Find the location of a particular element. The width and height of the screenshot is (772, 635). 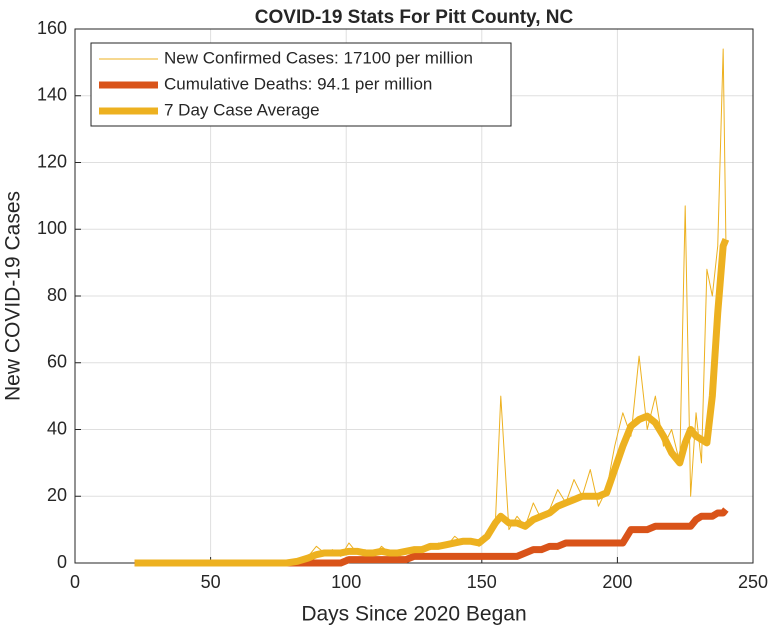

legend-label: 7 Day Case Average is located at coordinates (242, 109).